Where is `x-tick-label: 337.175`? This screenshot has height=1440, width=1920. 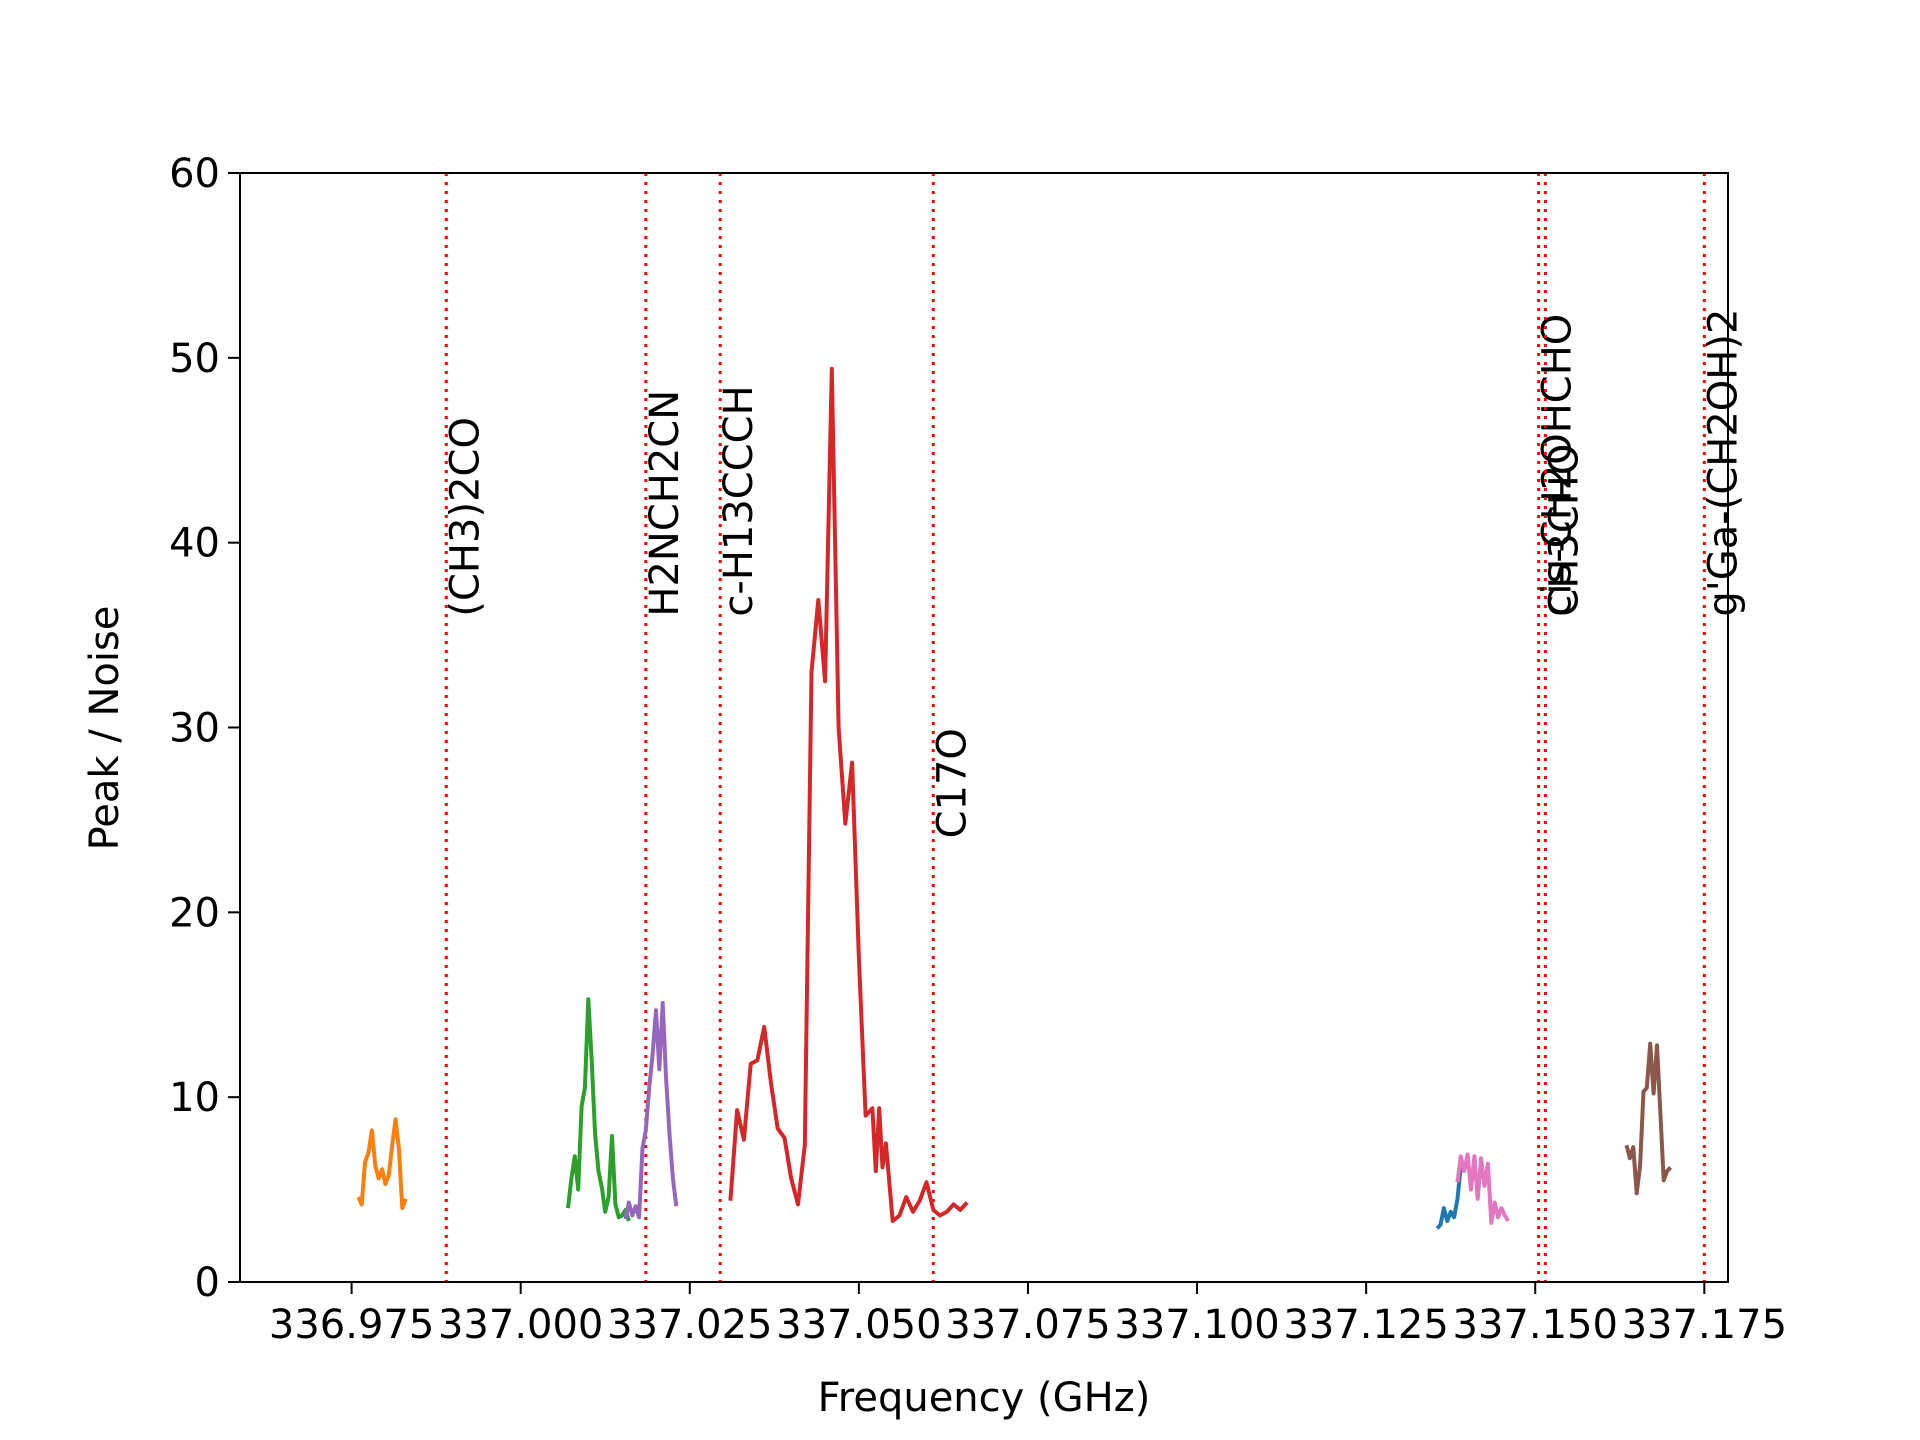 x-tick-label: 337.175 is located at coordinates (1704, 1325).